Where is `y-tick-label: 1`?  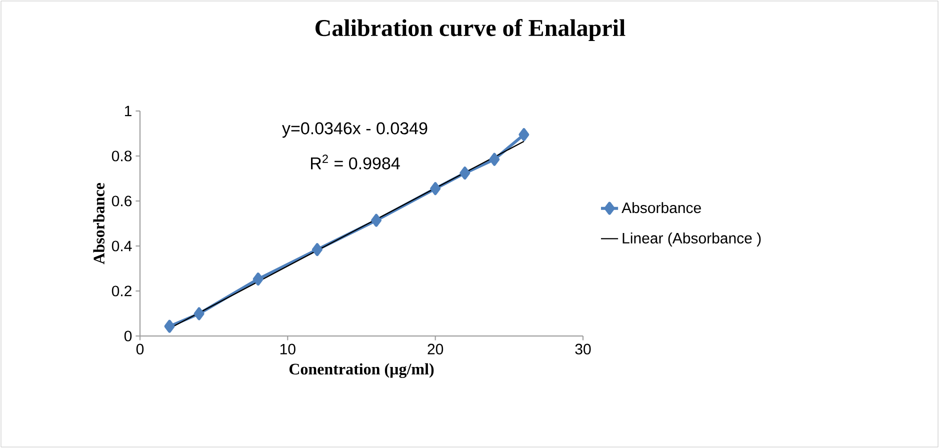 y-tick-label: 1 is located at coordinates (128, 111).